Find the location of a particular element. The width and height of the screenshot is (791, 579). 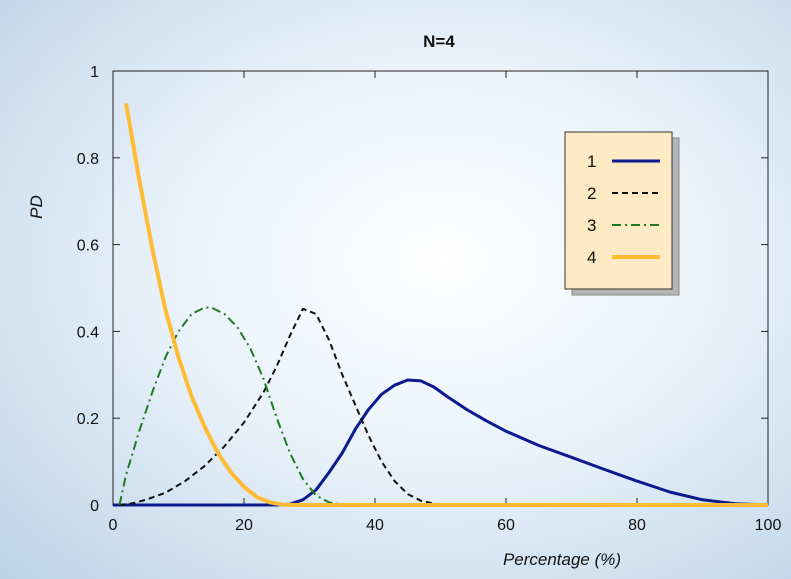

x-tick-label: 100 is located at coordinates (768, 525).